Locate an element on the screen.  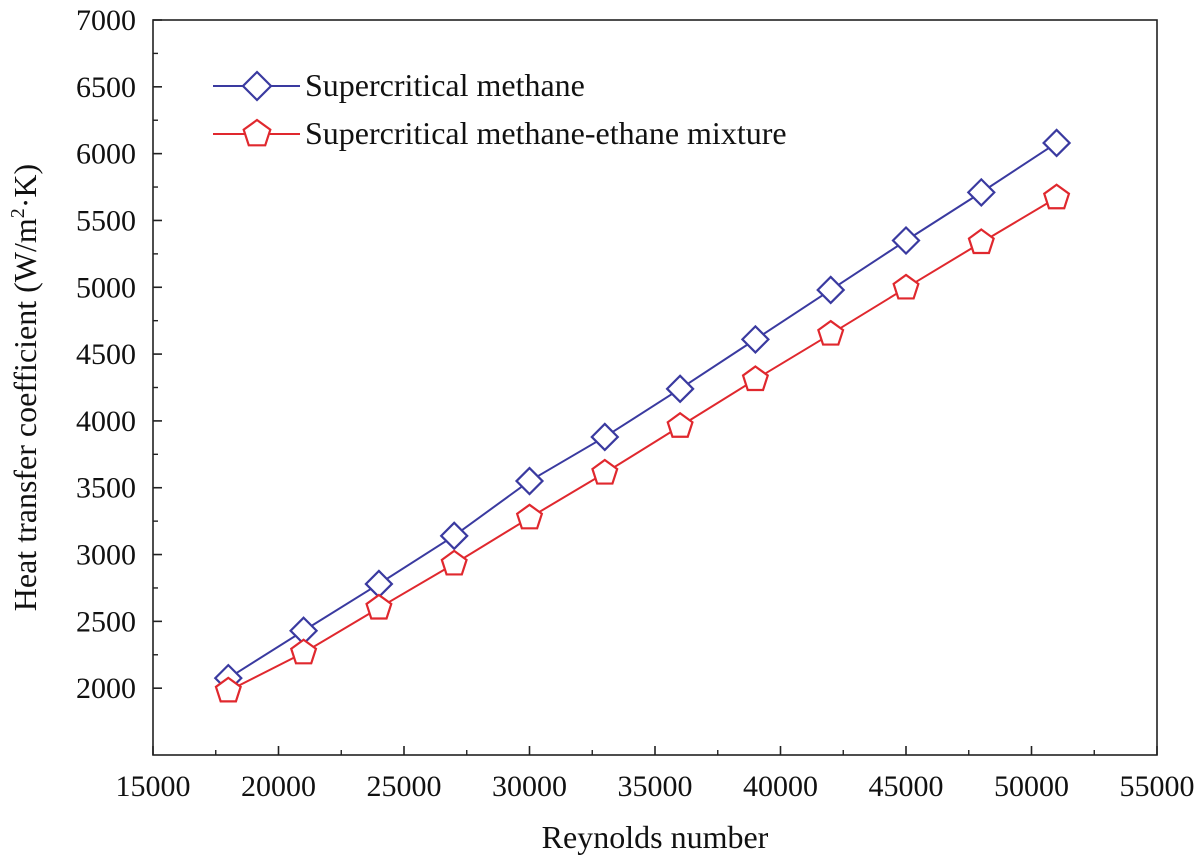
y-tick-label: 4500 is located at coordinates (106, 354).